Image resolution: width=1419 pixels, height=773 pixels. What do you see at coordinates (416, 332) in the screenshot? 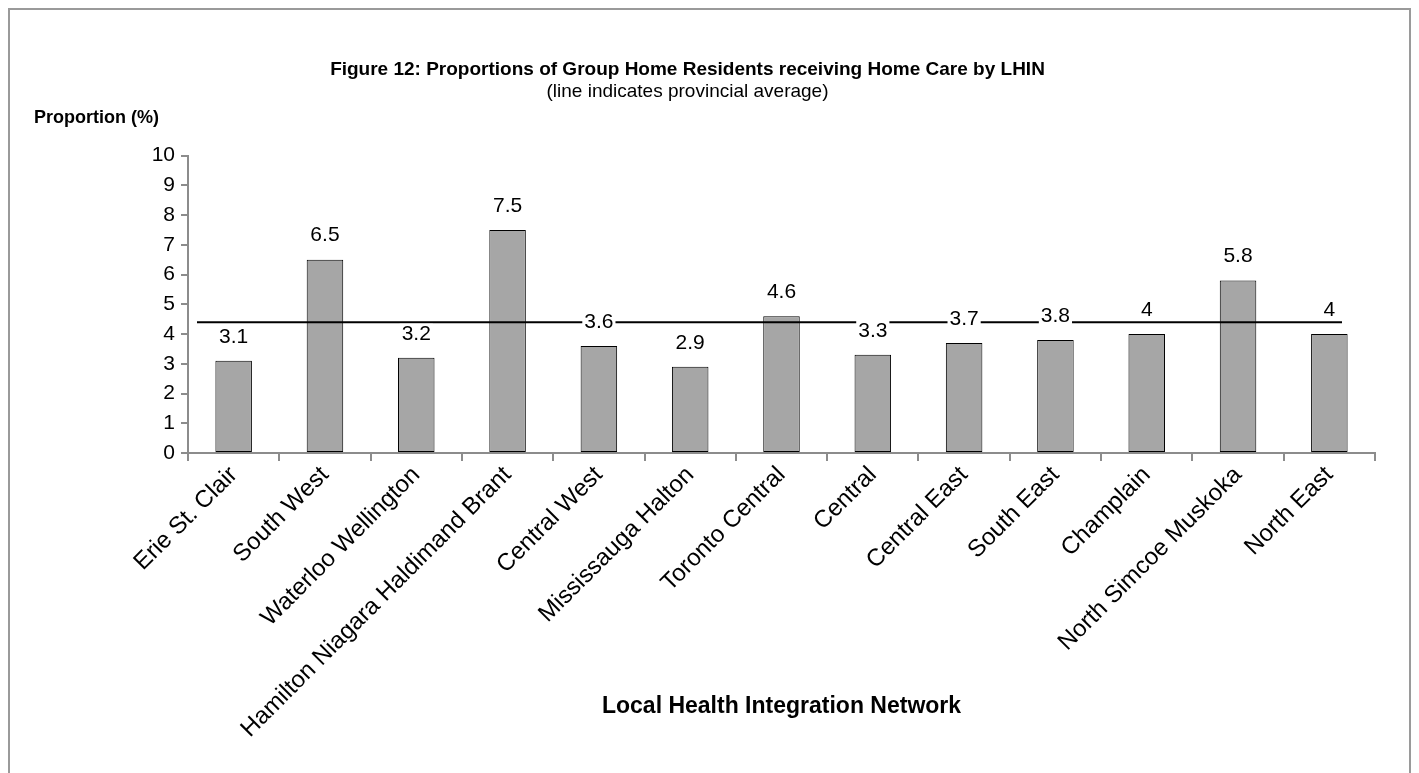
I see `data-label: 3.2` at bounding box center [416, 332].